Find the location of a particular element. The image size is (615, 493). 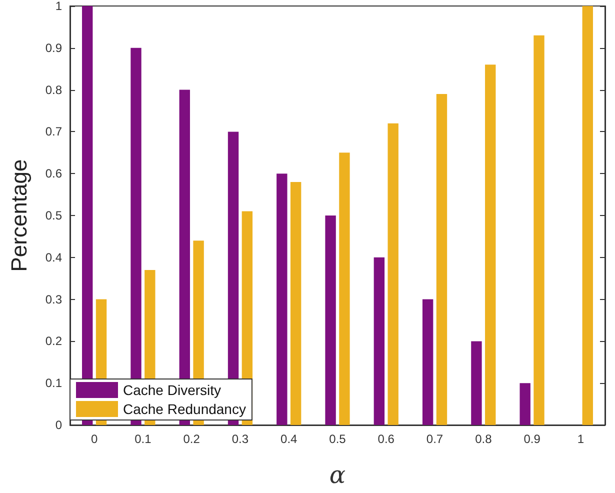

y-tick-label: 0.6 is located at coordinates (53, 173).